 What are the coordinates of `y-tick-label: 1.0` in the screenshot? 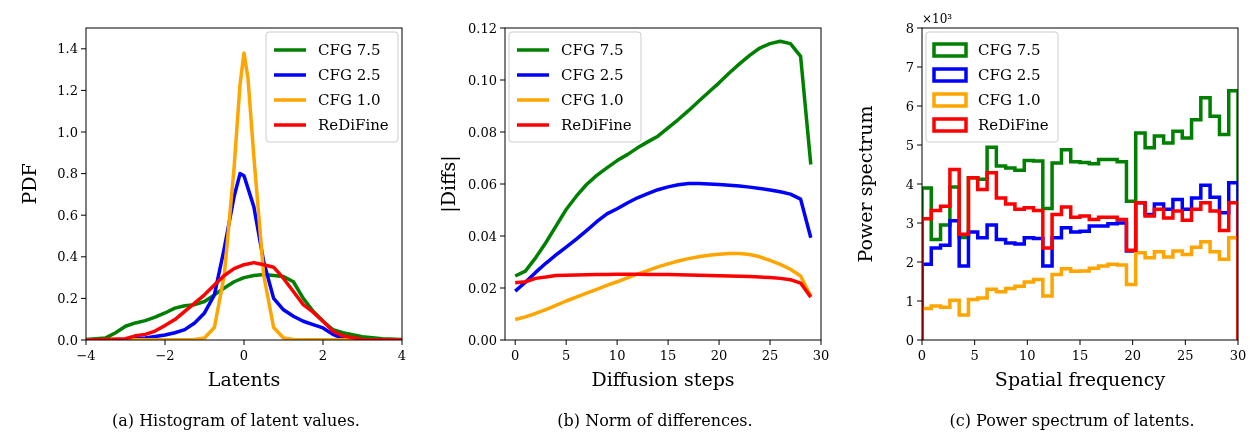 It's located at (67, 132).